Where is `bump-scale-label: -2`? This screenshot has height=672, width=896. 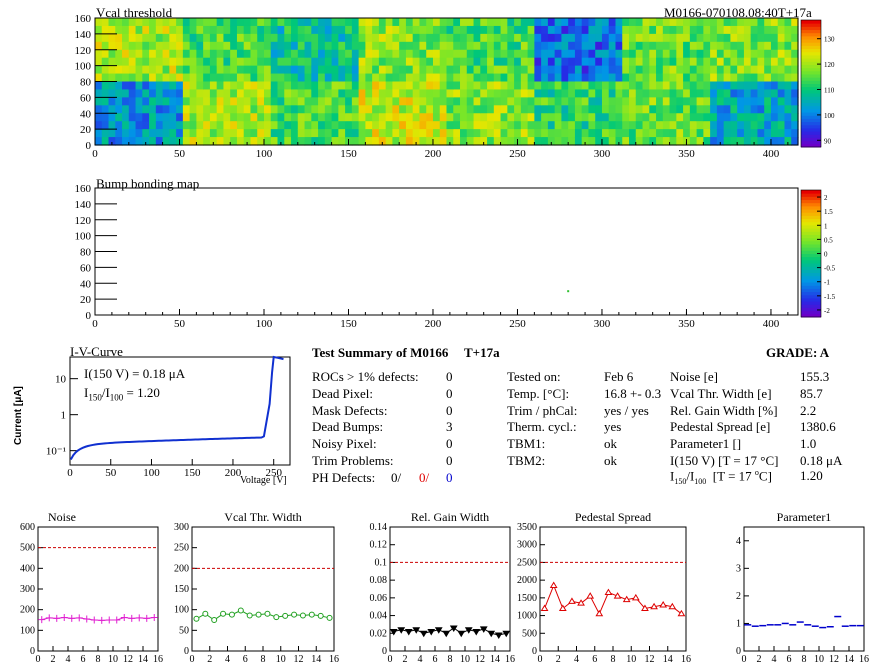
bump-scale-label: -2 is located at coordinates (827, 311).